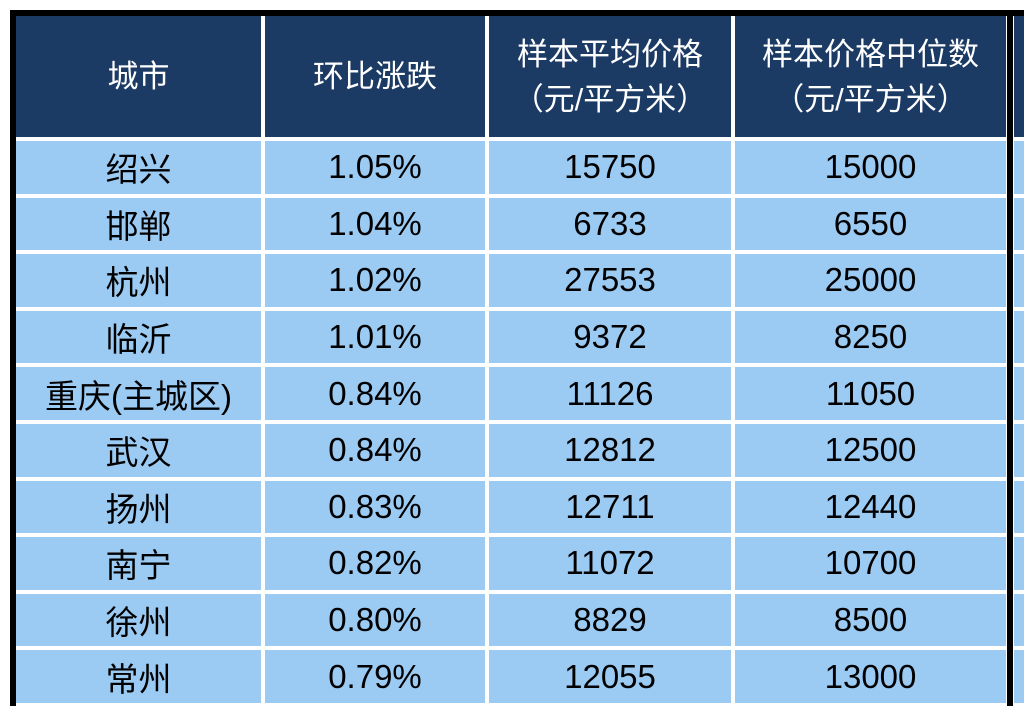 The height and width of the screenshot is (710, 1024). I want to click on value-cell: 8250, so click(870, 337).